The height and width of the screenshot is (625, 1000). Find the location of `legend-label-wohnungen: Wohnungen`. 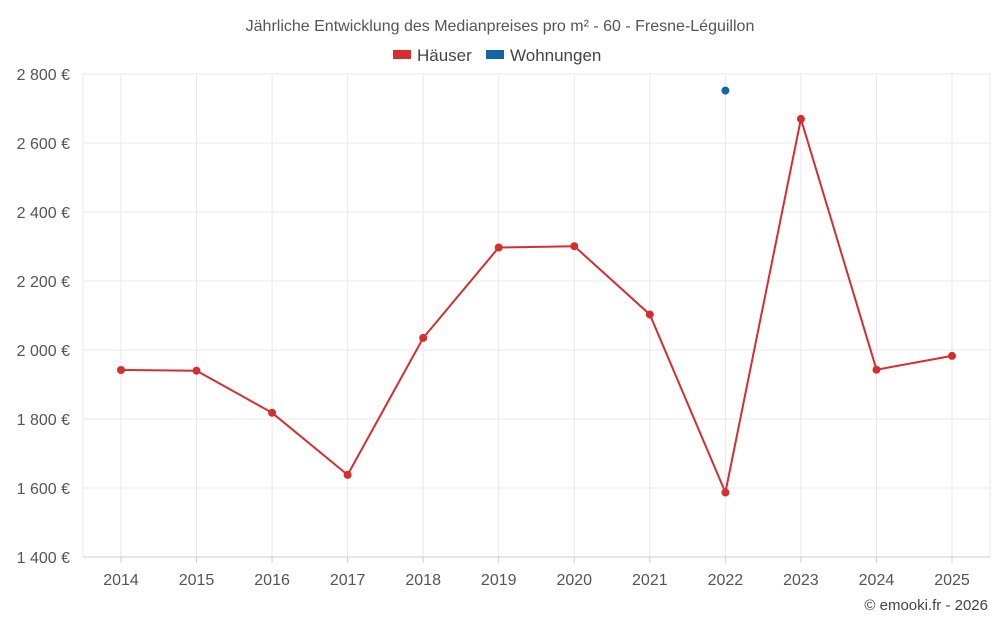

legend-label-wohnungen: Wohnungen is located at coordinates (555, 55).